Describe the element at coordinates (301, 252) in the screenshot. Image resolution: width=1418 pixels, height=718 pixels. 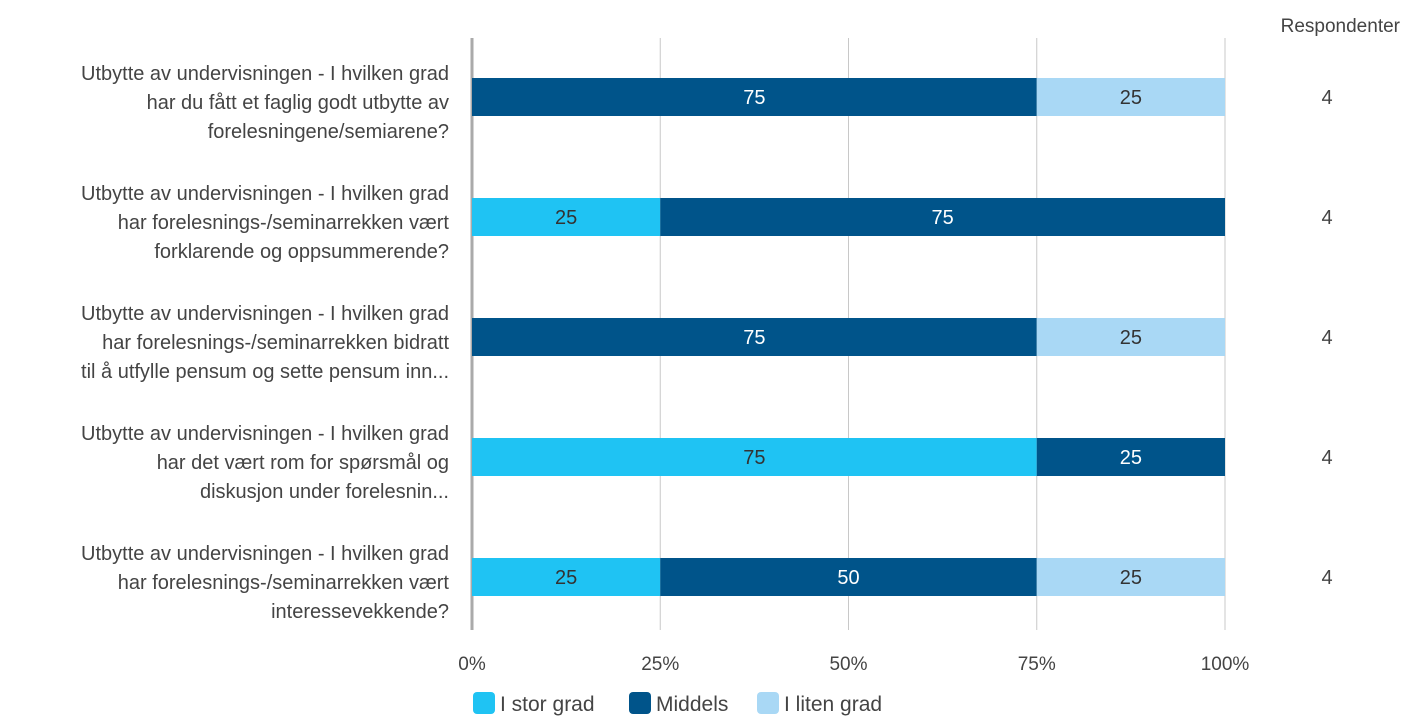
I see `category-label-line: forklarende og oppsummerende?` at that location.